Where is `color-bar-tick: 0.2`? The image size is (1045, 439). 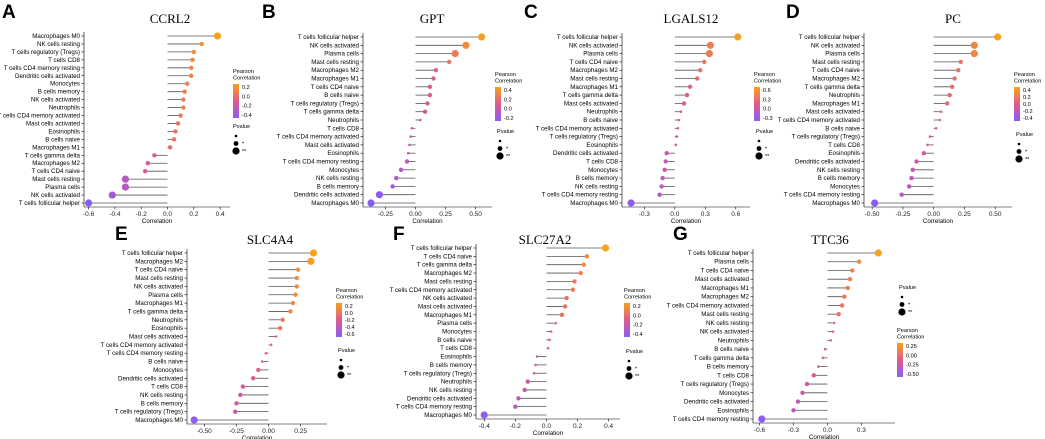 color-bar-tick: 0.2 is located at coordinates (637, 307).